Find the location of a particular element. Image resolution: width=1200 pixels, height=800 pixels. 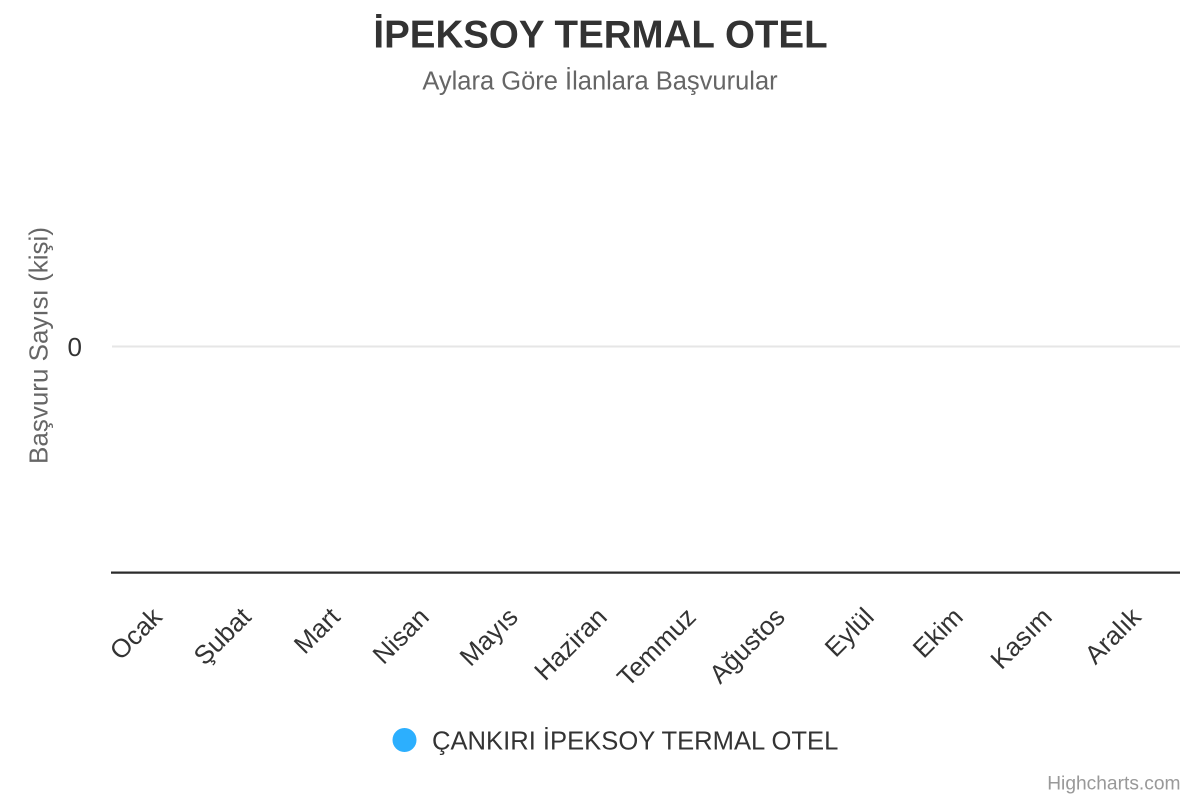

svg-text: ÇANKIRI İPEKSOY TERMAL OTEL is located at coordinates (635, 741).